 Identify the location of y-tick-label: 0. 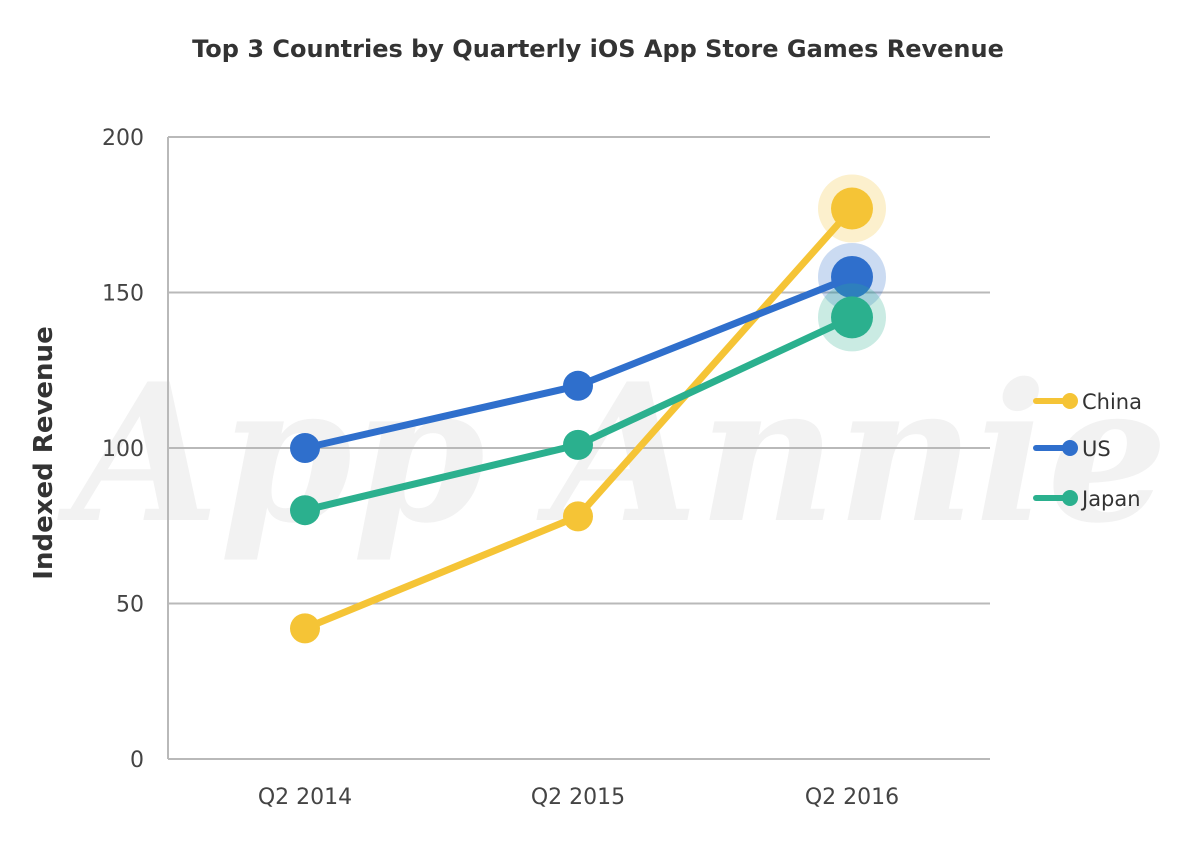
(137, 760).